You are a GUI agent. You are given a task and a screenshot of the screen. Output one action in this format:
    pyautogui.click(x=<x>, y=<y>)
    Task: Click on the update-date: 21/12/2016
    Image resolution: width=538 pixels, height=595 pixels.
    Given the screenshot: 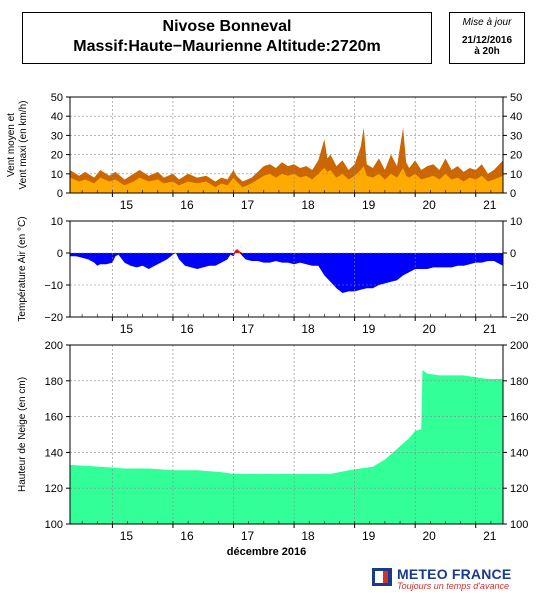 What is the action you would take?
    pyautogui.click(x=487, y=40)
    